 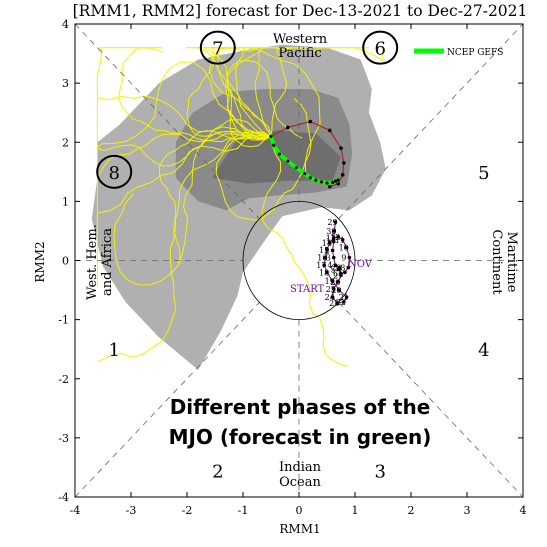 What do you see at coordinates (299, 529) in the screenshot?
I see `x-axis-label: RMM1` at bounding box center [299, 529].